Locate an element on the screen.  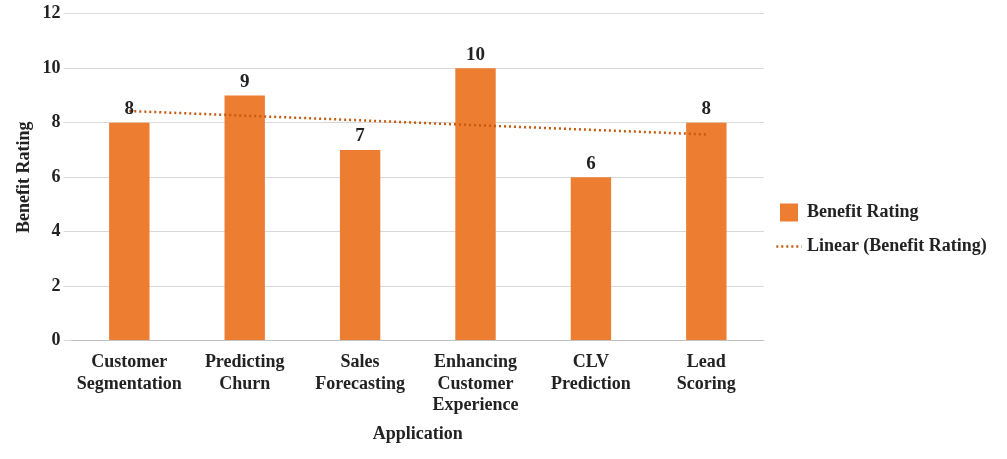
y-tick-label: 0 is located at coordinates (56, 339).